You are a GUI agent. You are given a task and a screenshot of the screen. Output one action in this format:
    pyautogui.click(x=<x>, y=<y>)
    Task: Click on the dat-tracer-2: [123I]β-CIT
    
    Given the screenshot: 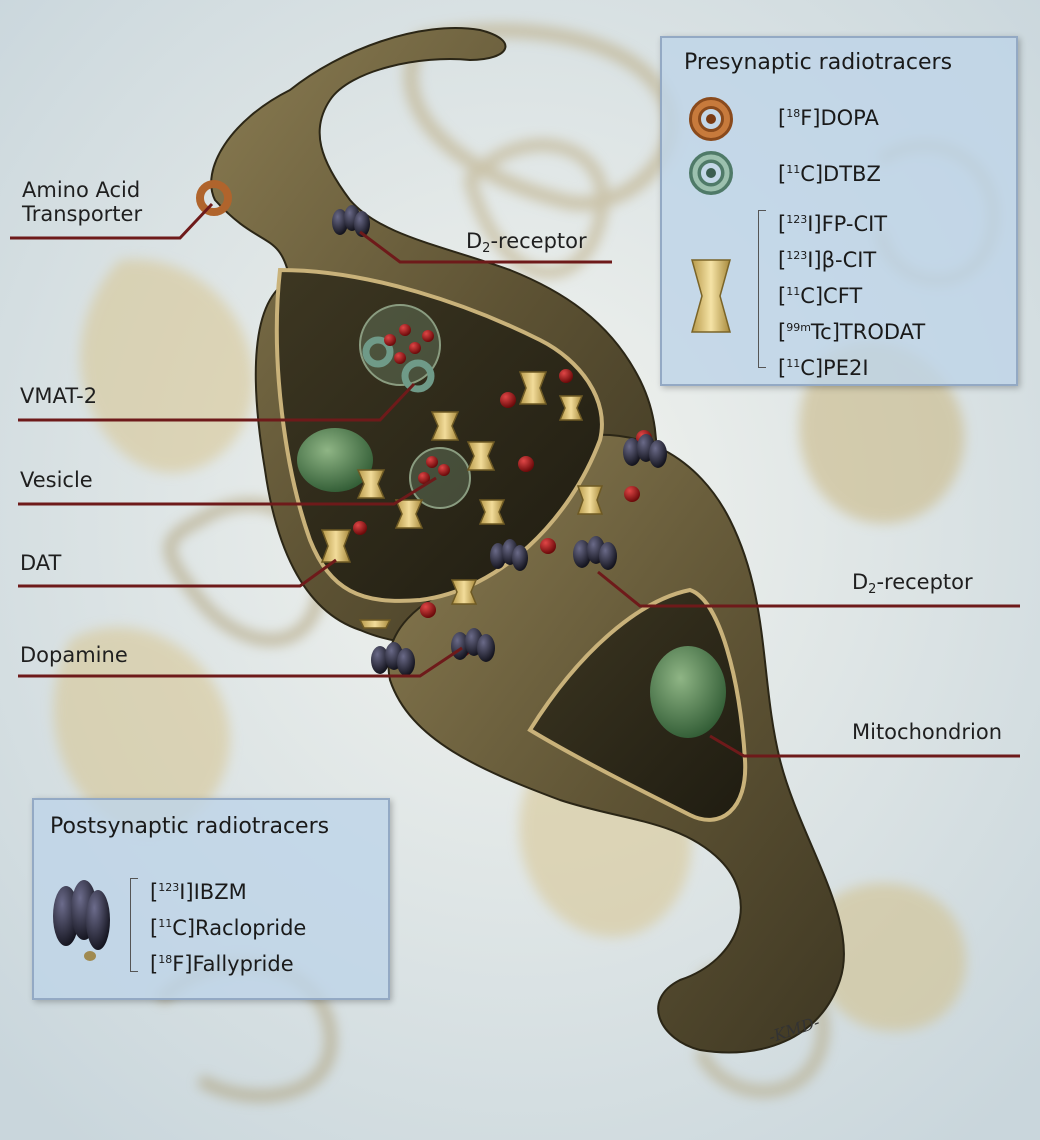 What is the action you would take?
    pyautogui.click(x=827, y=260)
    